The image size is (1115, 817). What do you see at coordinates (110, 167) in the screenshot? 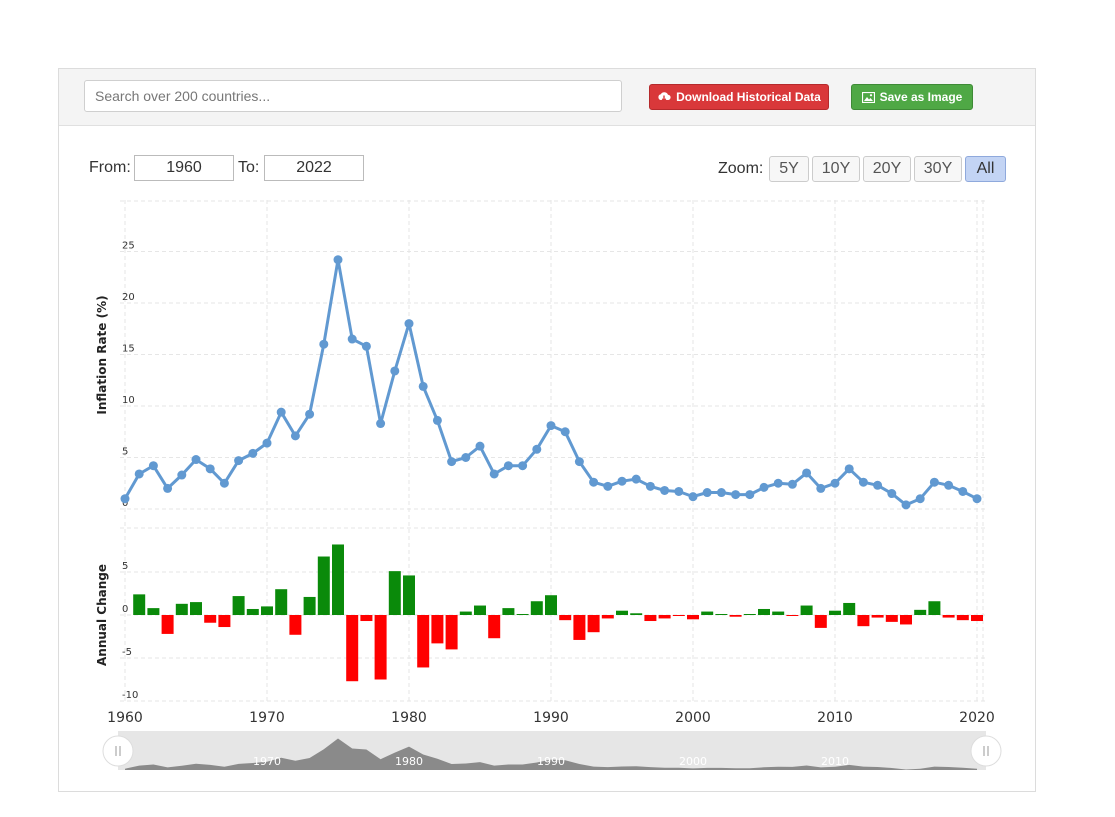
I see `from-label: From:` at bounding box center [110, 167].